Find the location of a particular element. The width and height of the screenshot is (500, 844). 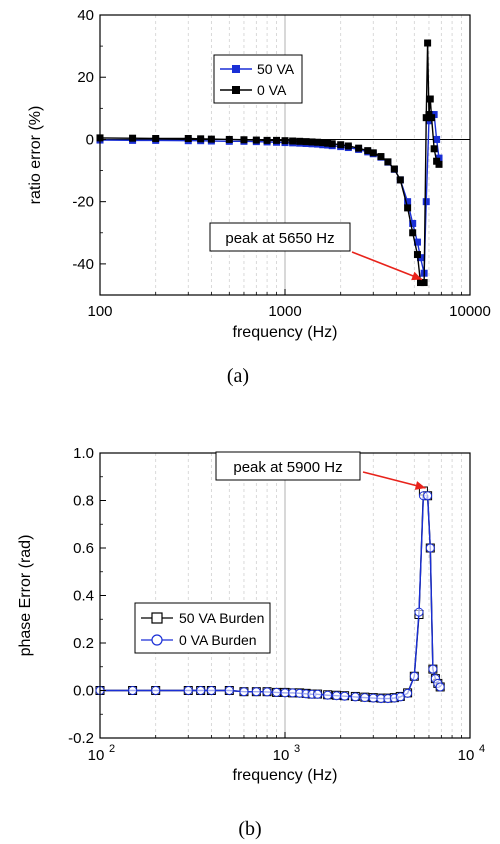

chart-a-legend-label-50va: 50 VA is located at coordinates (276, 69).